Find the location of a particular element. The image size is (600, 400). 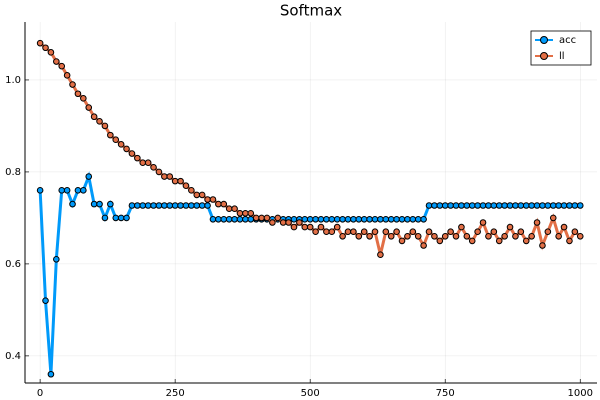

legend-box is located at coordinates (561, 48).